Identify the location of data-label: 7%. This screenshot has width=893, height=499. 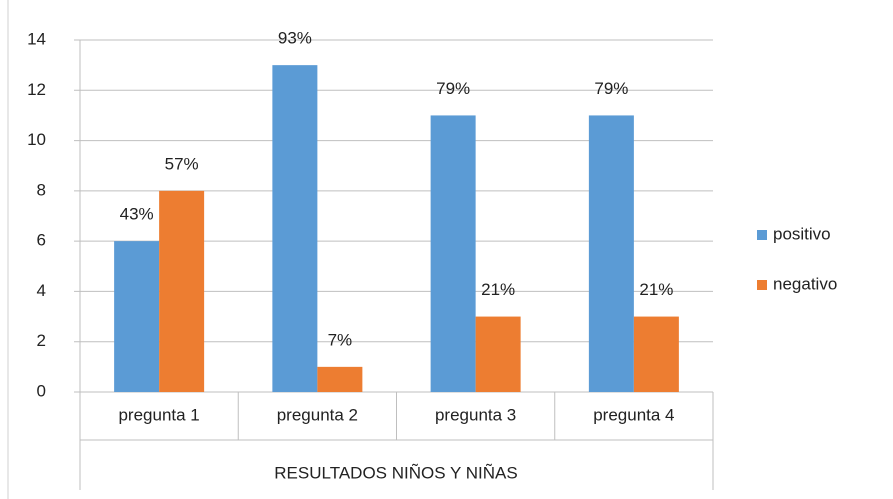
(340, 339).